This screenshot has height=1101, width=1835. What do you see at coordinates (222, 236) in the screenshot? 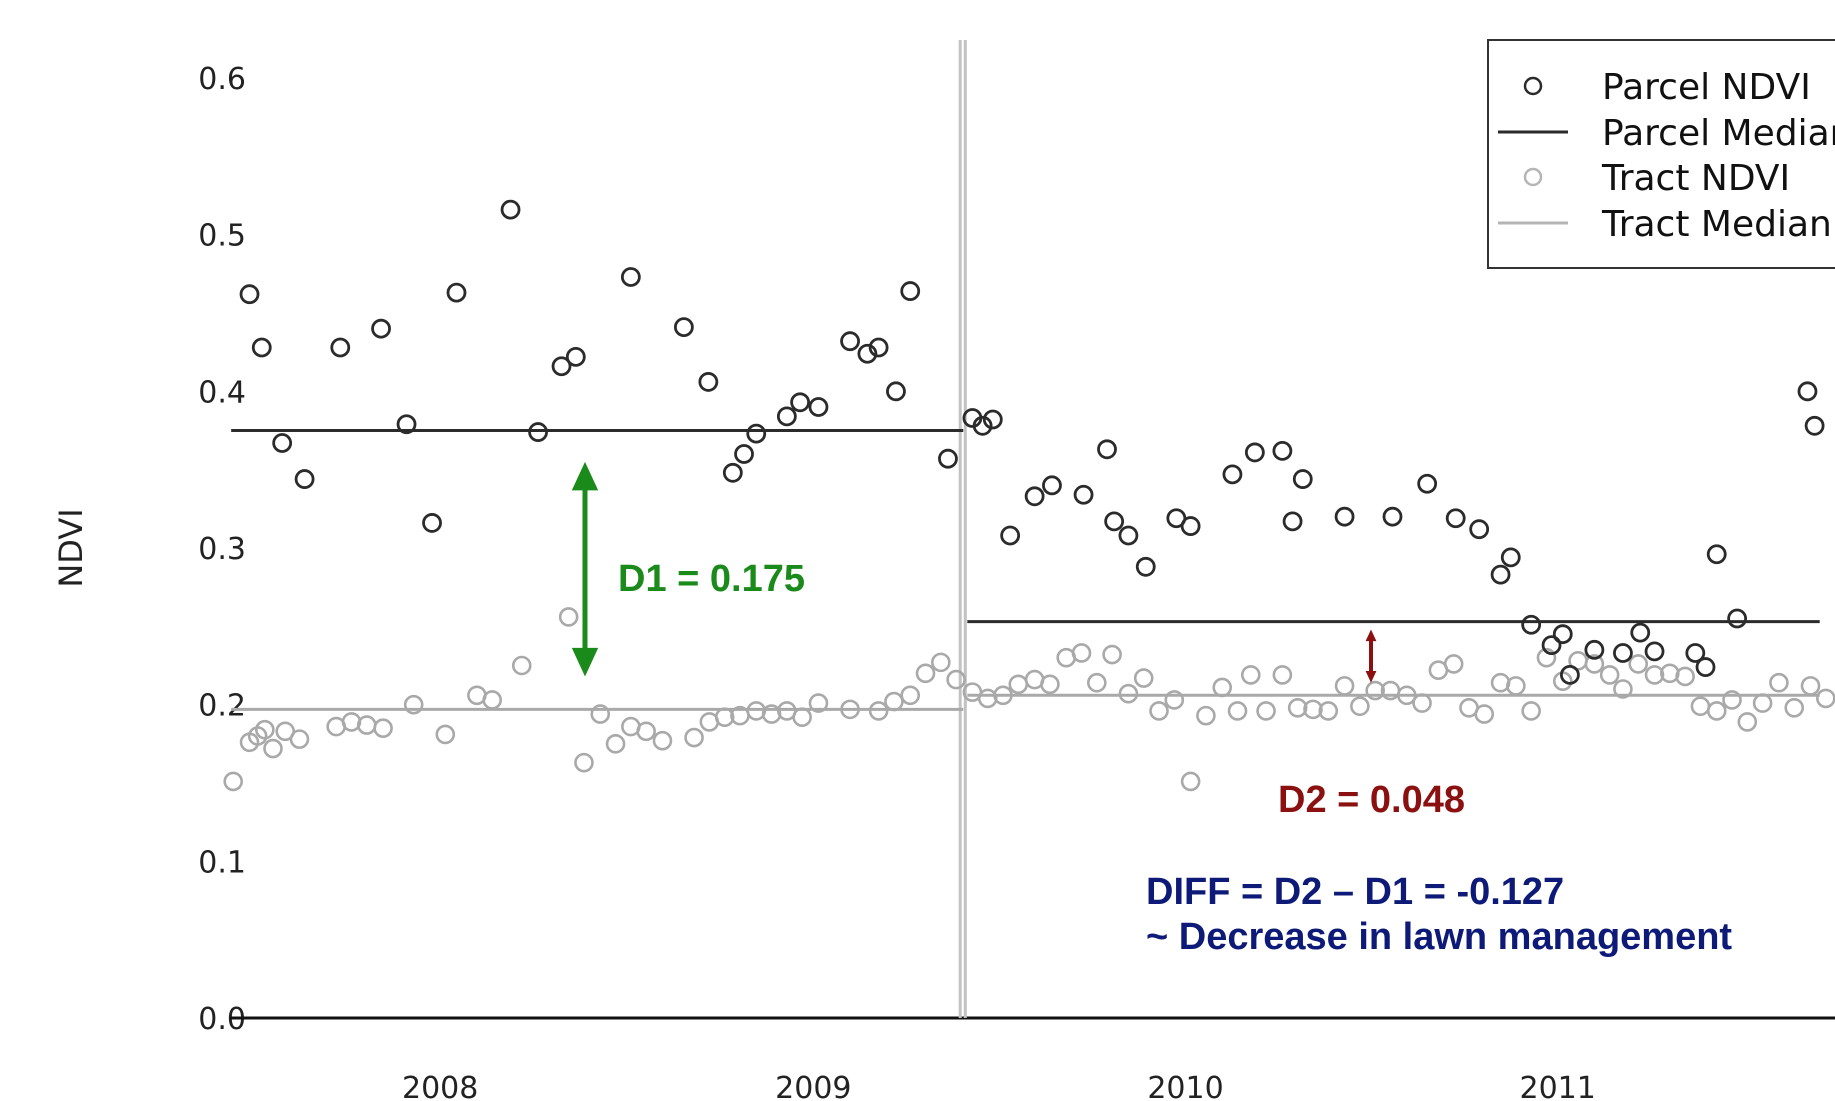
I see `y-tick-label: 0.5` at bounding box center [222, 236].